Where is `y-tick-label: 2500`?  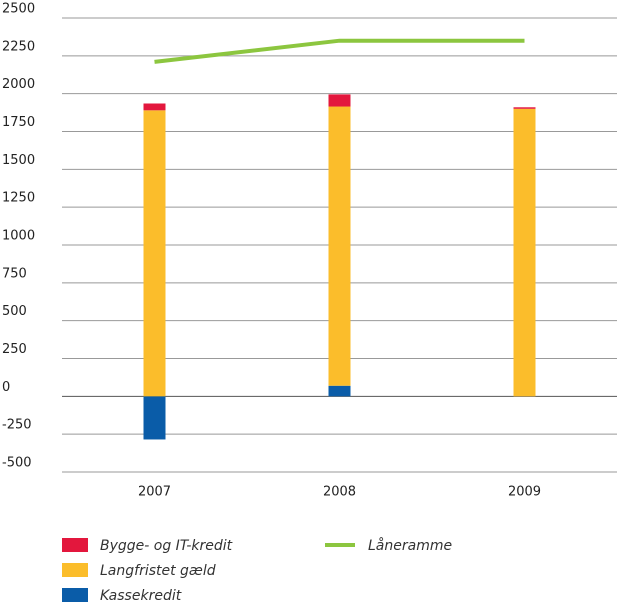
y-tick-label: 2500 is located at coordinates (18, 9).